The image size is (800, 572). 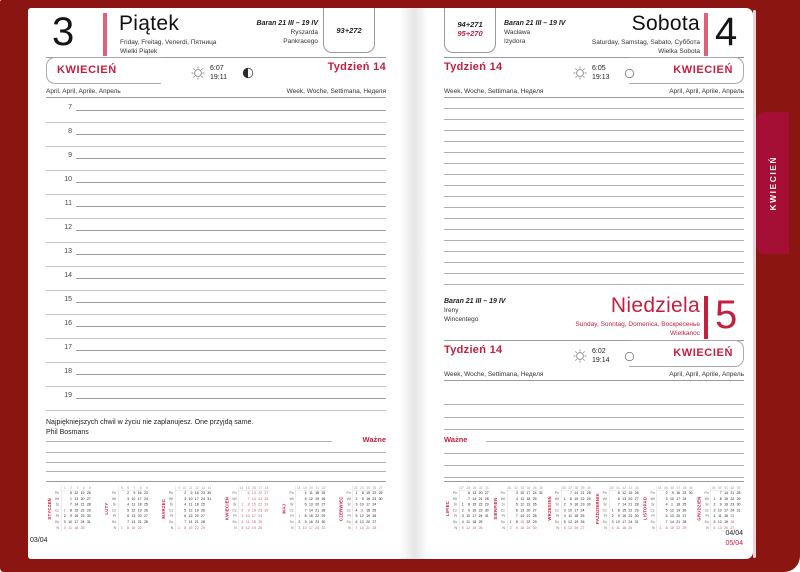 I want to click on week-number: 29, so click(x=474, y=488).